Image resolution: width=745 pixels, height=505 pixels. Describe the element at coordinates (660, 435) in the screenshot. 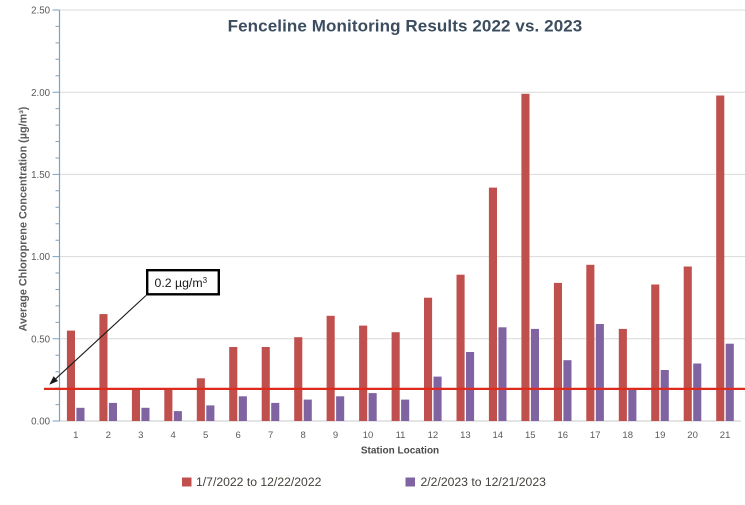

I see `svg-text: 19` at that location.